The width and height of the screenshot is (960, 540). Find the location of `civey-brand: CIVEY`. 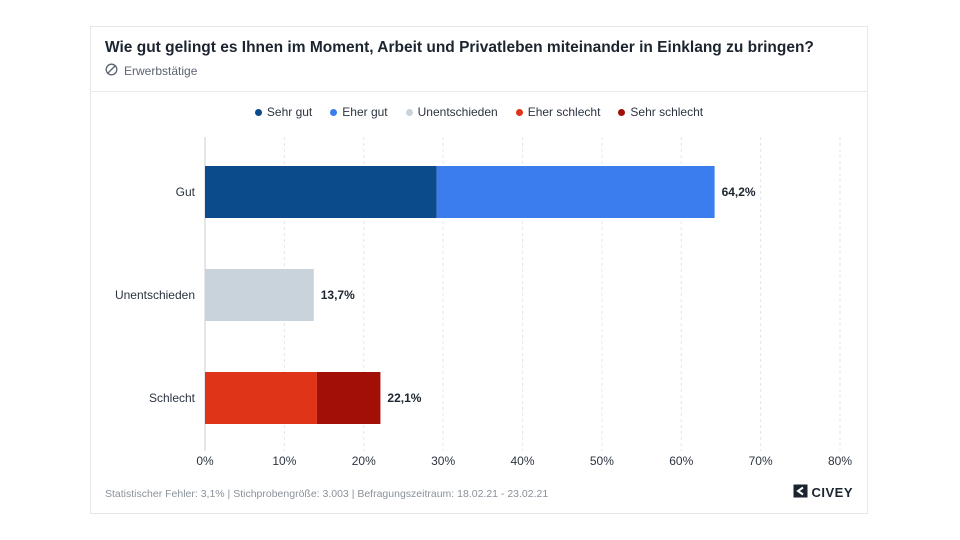

civey-brand: CIVEY is located at coordinates (823, 492).